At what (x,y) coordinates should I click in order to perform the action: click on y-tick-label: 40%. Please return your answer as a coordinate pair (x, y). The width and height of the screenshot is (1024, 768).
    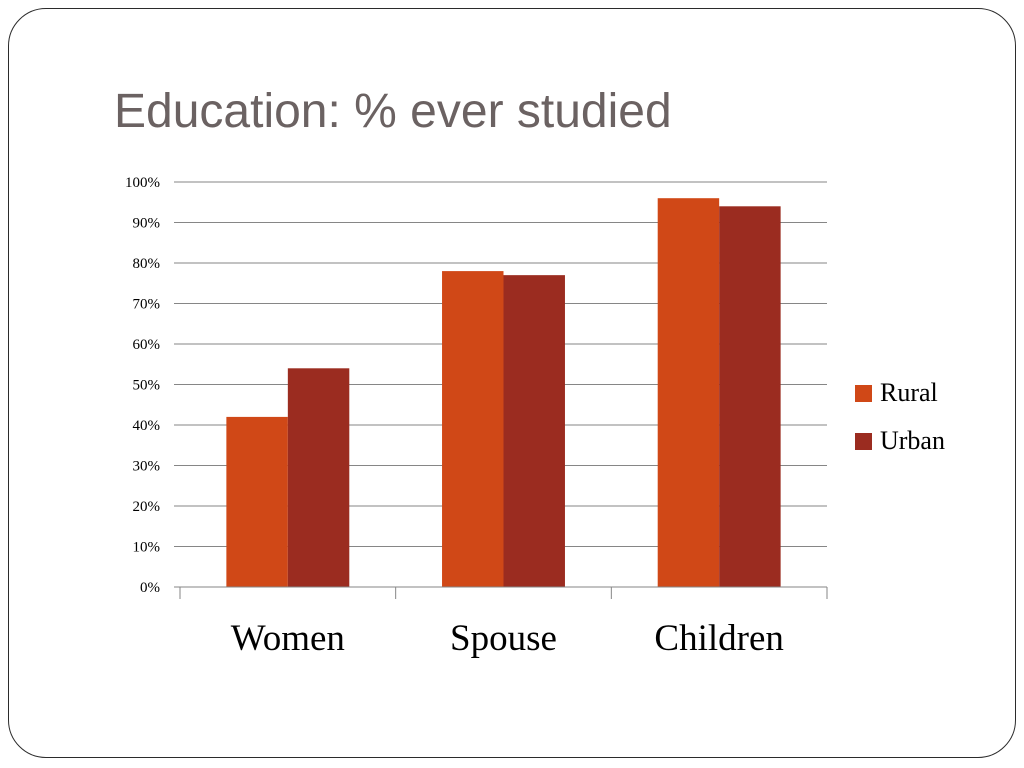
    Looking at the image, I should click on (147, 426).